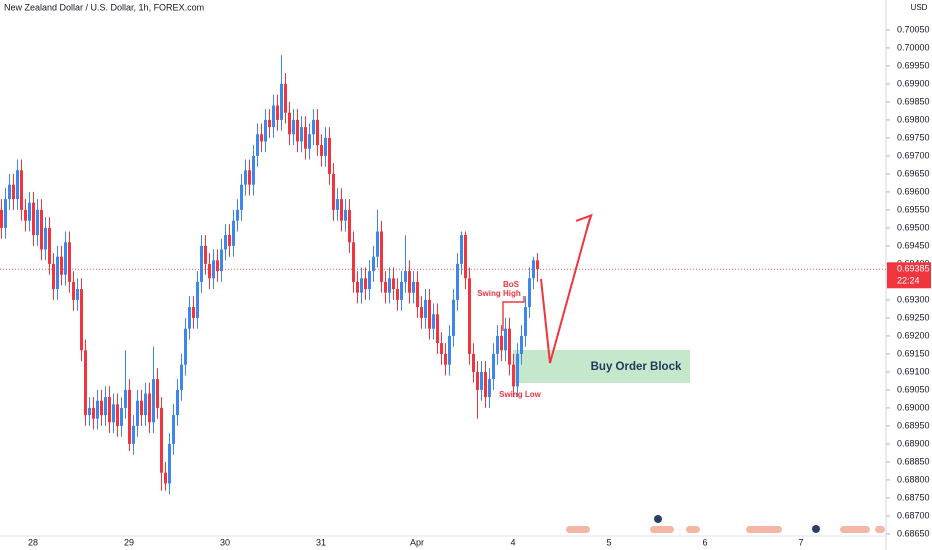  I want to click on x-tick-label: 29, so click(129, 542).